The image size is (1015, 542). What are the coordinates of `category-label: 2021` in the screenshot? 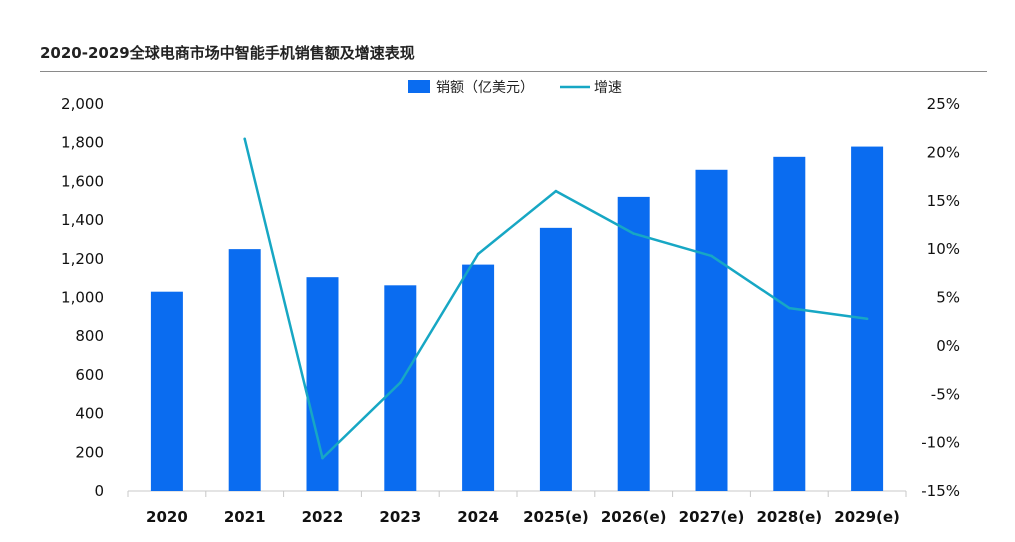 It's located at (245, 517).